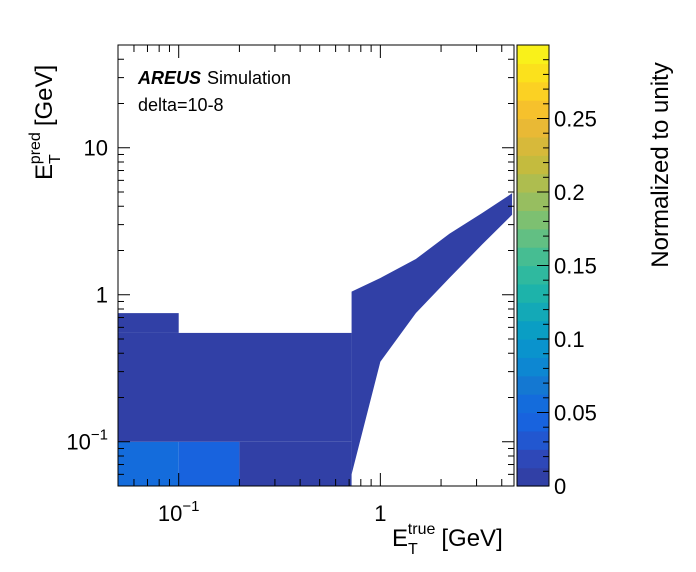 Image resolution: width=696 pixels, height=572 pixels. I want to click on y-axis-label-sup: pred, so click(35, 148).